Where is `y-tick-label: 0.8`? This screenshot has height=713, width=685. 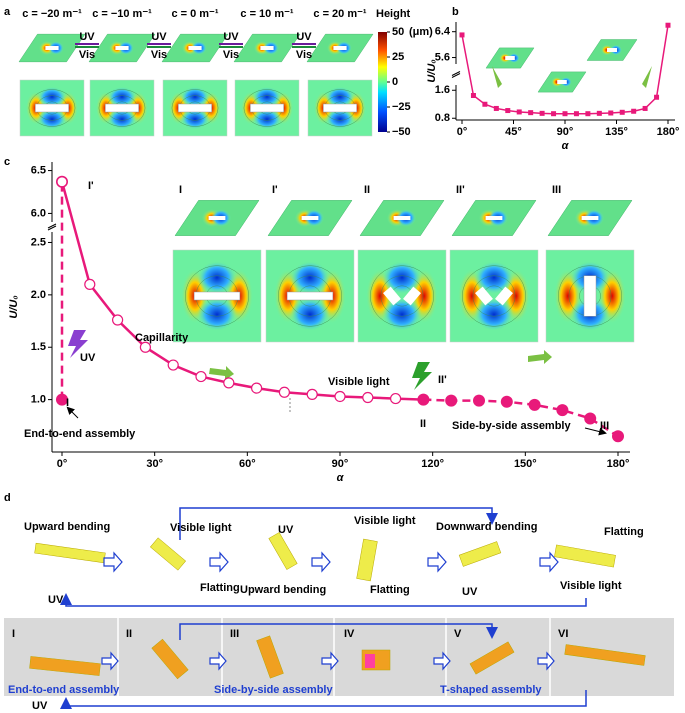 y-tick-label: 0.8 is located at coordinates (442, 118).